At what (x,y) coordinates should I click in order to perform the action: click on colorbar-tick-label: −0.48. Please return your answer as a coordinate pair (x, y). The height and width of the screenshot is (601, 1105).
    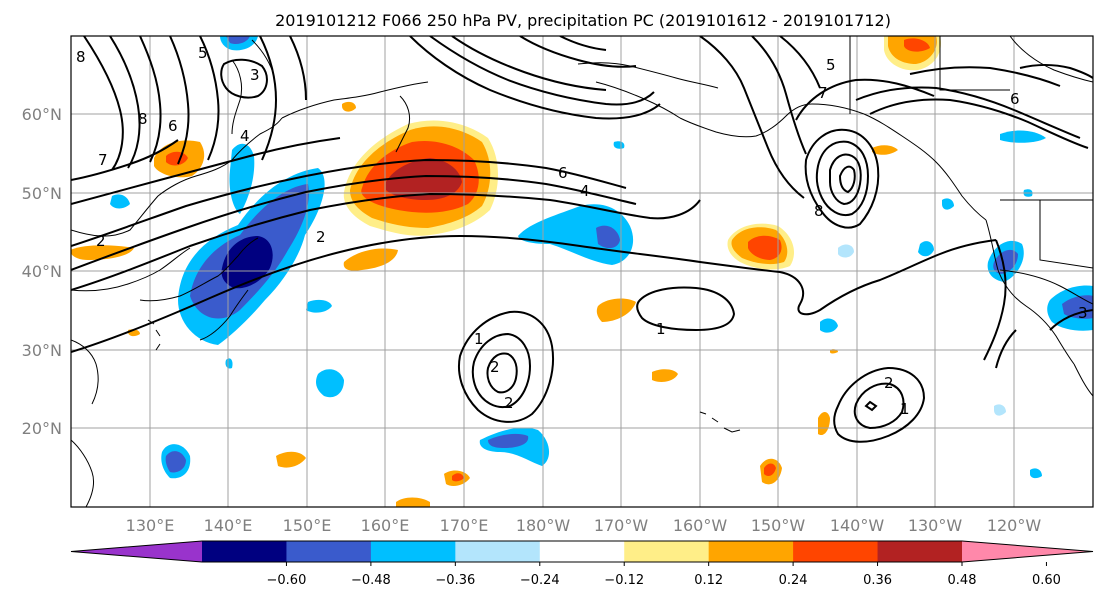
    Looking at the image, I should click on (371, 580).